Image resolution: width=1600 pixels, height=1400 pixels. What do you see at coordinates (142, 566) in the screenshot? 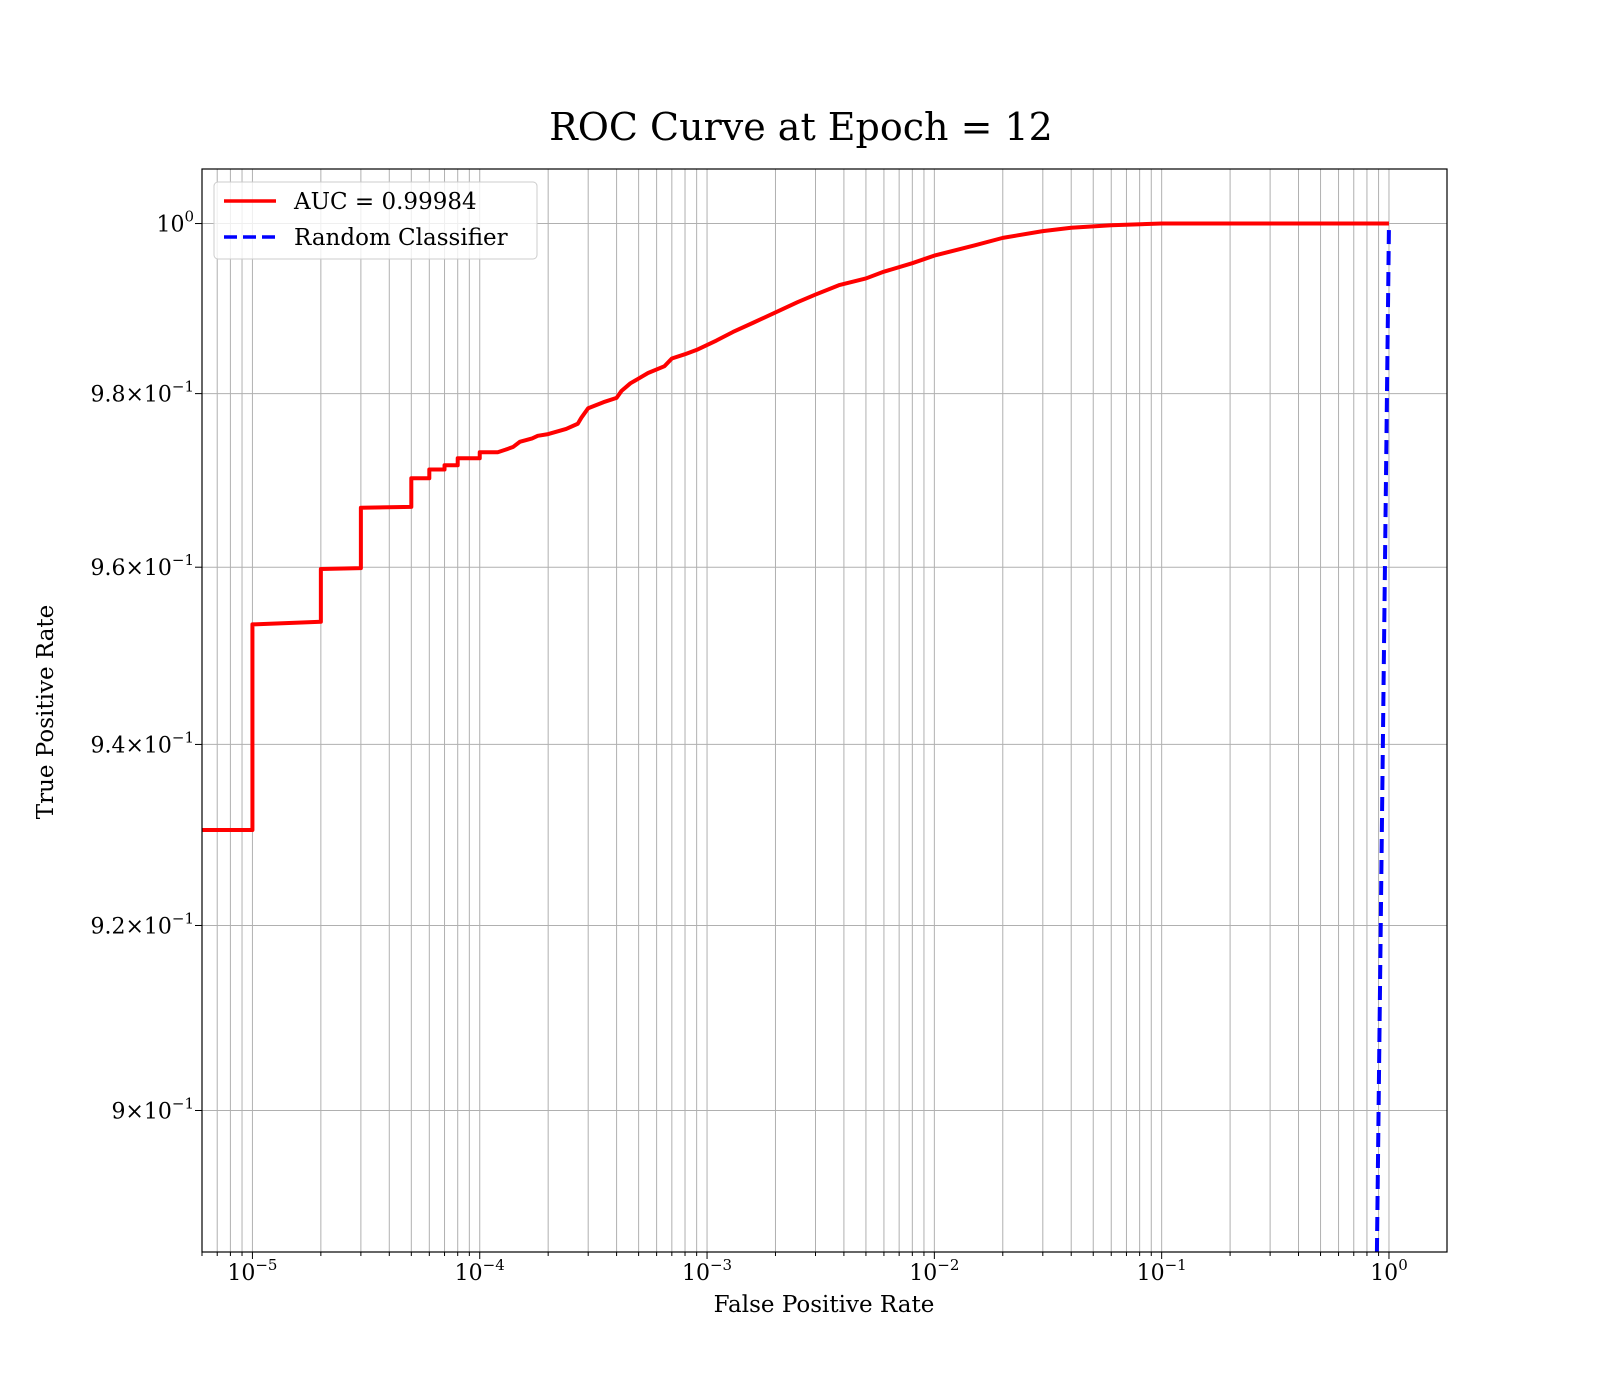
I see `y-tick-label: 9.6×10⁻¹` at bounding box center [142, 566].